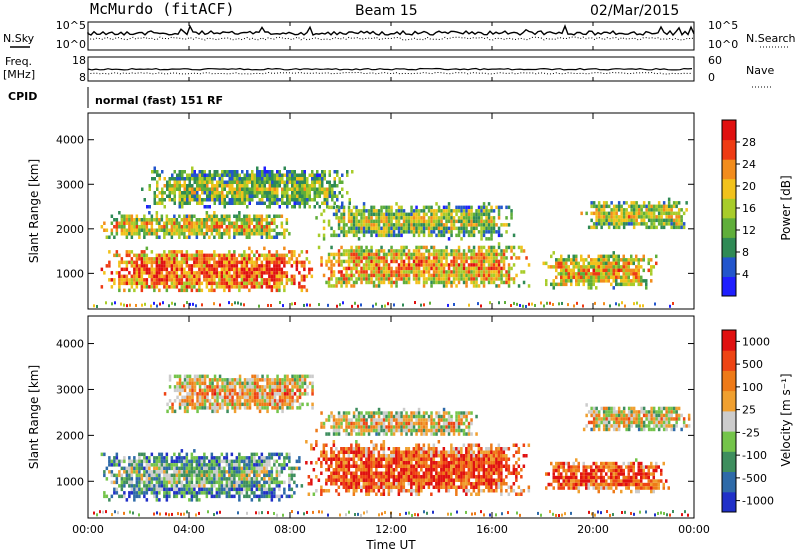 The width and height of the screenshot is (800, 554). Describe the element at coordinates (22, 96) in the screenshot. I see `cpid-label: CPID` at that location.